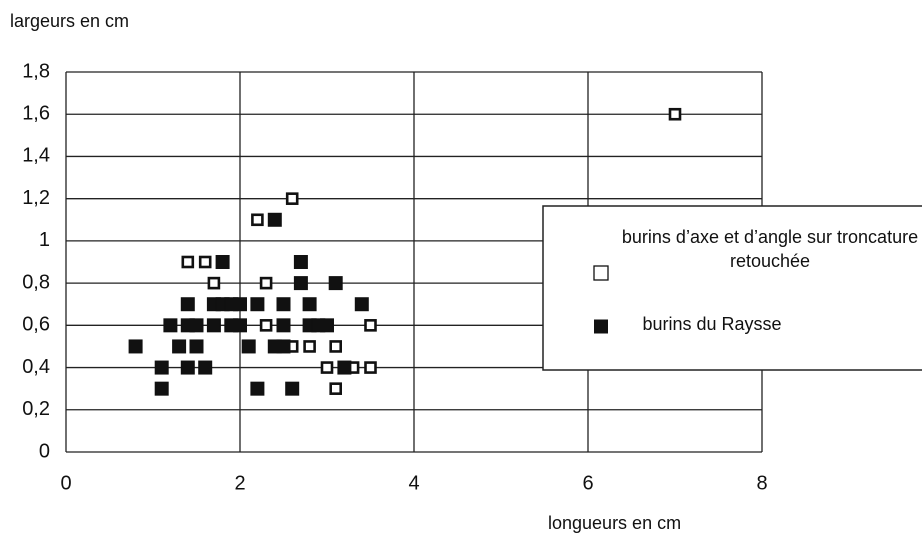 This screenshot has height=542, width=922. I want to click on y-tick-label: 0,8, so click(36, 282).